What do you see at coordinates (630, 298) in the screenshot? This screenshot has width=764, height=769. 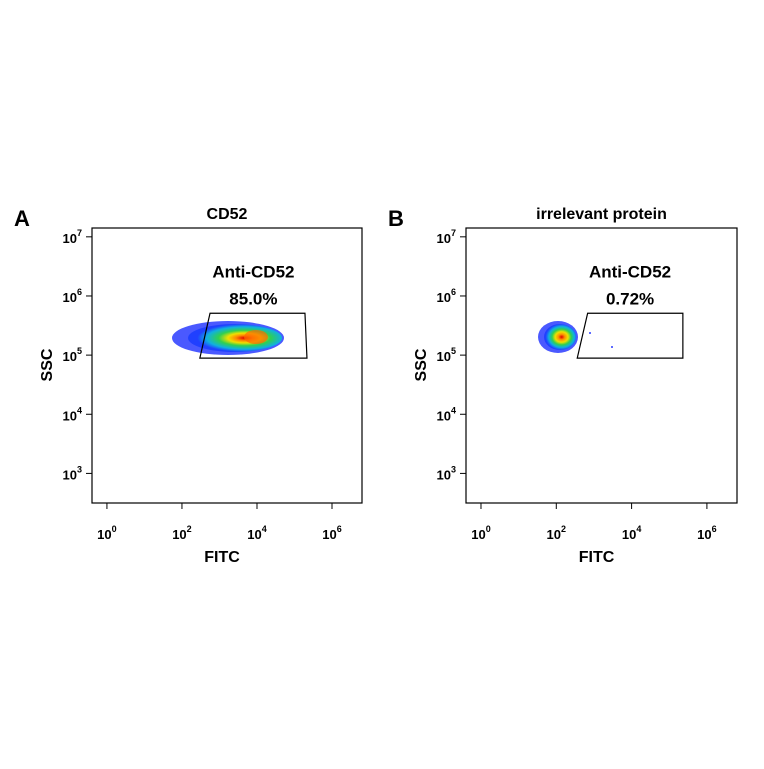 I see `gate-percent: 0.72%` at bounding box center [630, 298].